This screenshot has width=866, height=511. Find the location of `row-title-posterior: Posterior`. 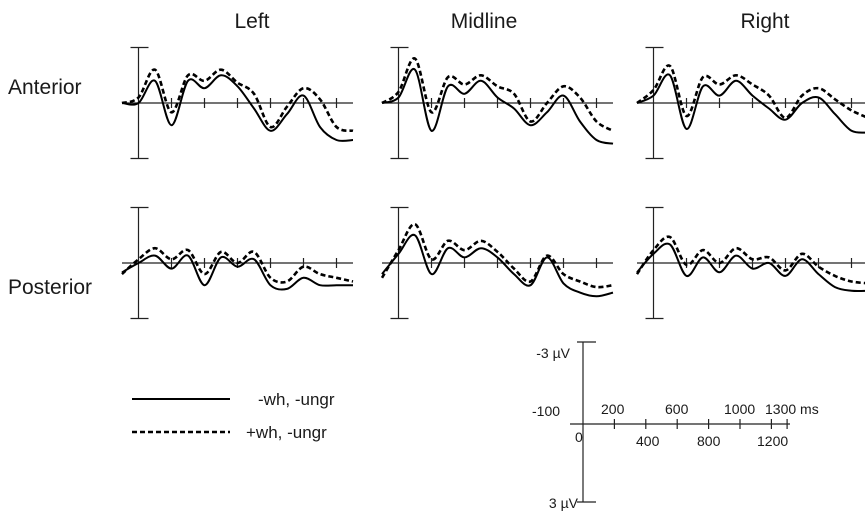

row-title-posterior: Posterior is located at coordinates (50, 287).